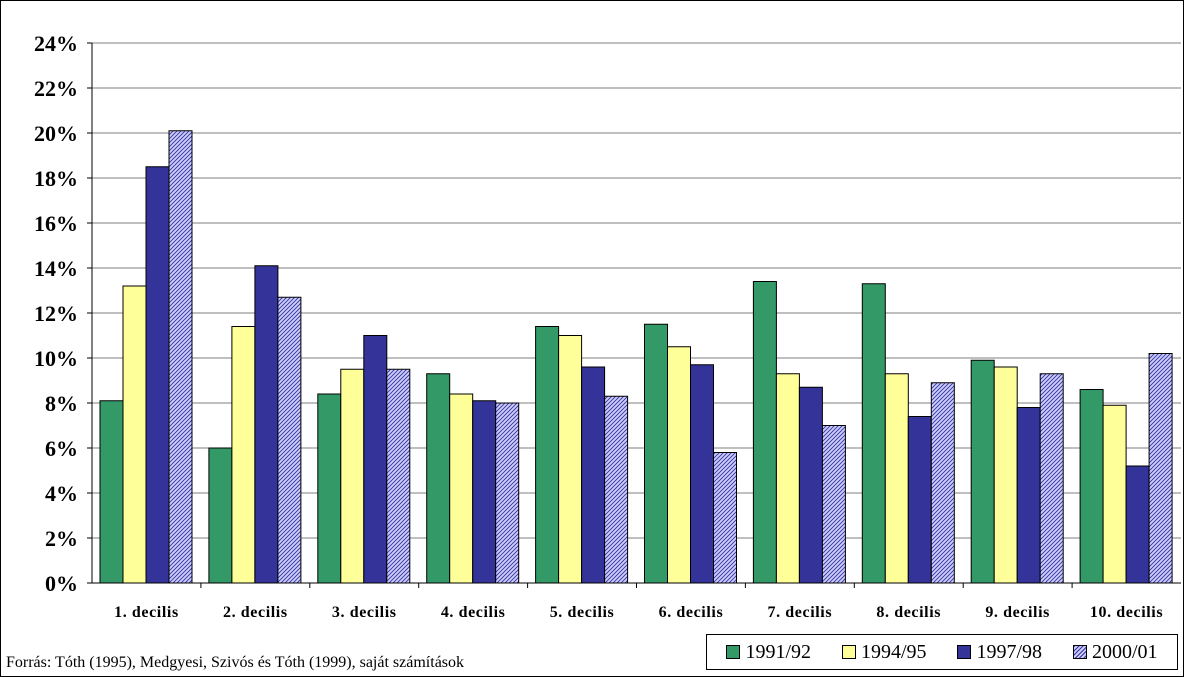 This screenshot has width=1184, height=677. Describe the element at coordinates (255, 612) in the screenshot. I see `x-category-label: 2. decilis` at that location.